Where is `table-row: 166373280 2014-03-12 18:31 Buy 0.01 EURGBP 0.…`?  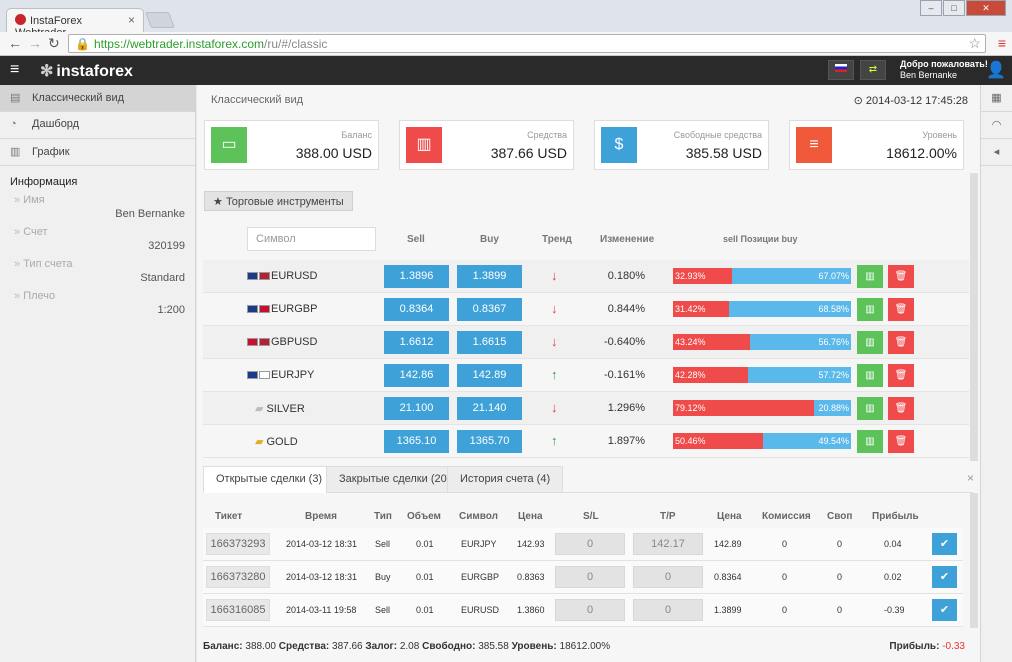
table-row: 166373280 2014-03-12 18:31 Buy 0.01 EURGBP 0.… is located at coordinates (583, 577).